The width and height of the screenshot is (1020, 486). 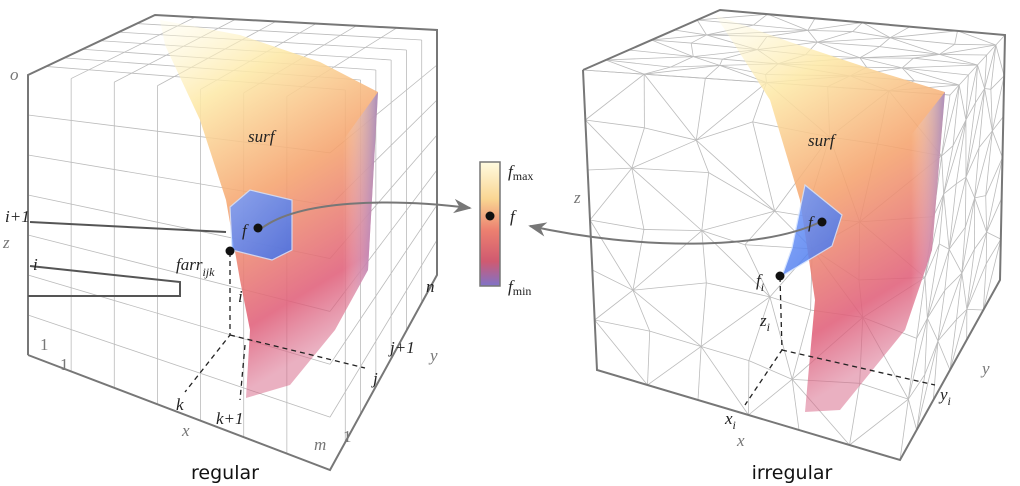 What do you see at coordinates (44, 344) in the screenshot?
I see `axis-label: 1` at bounding box center [44, 344].